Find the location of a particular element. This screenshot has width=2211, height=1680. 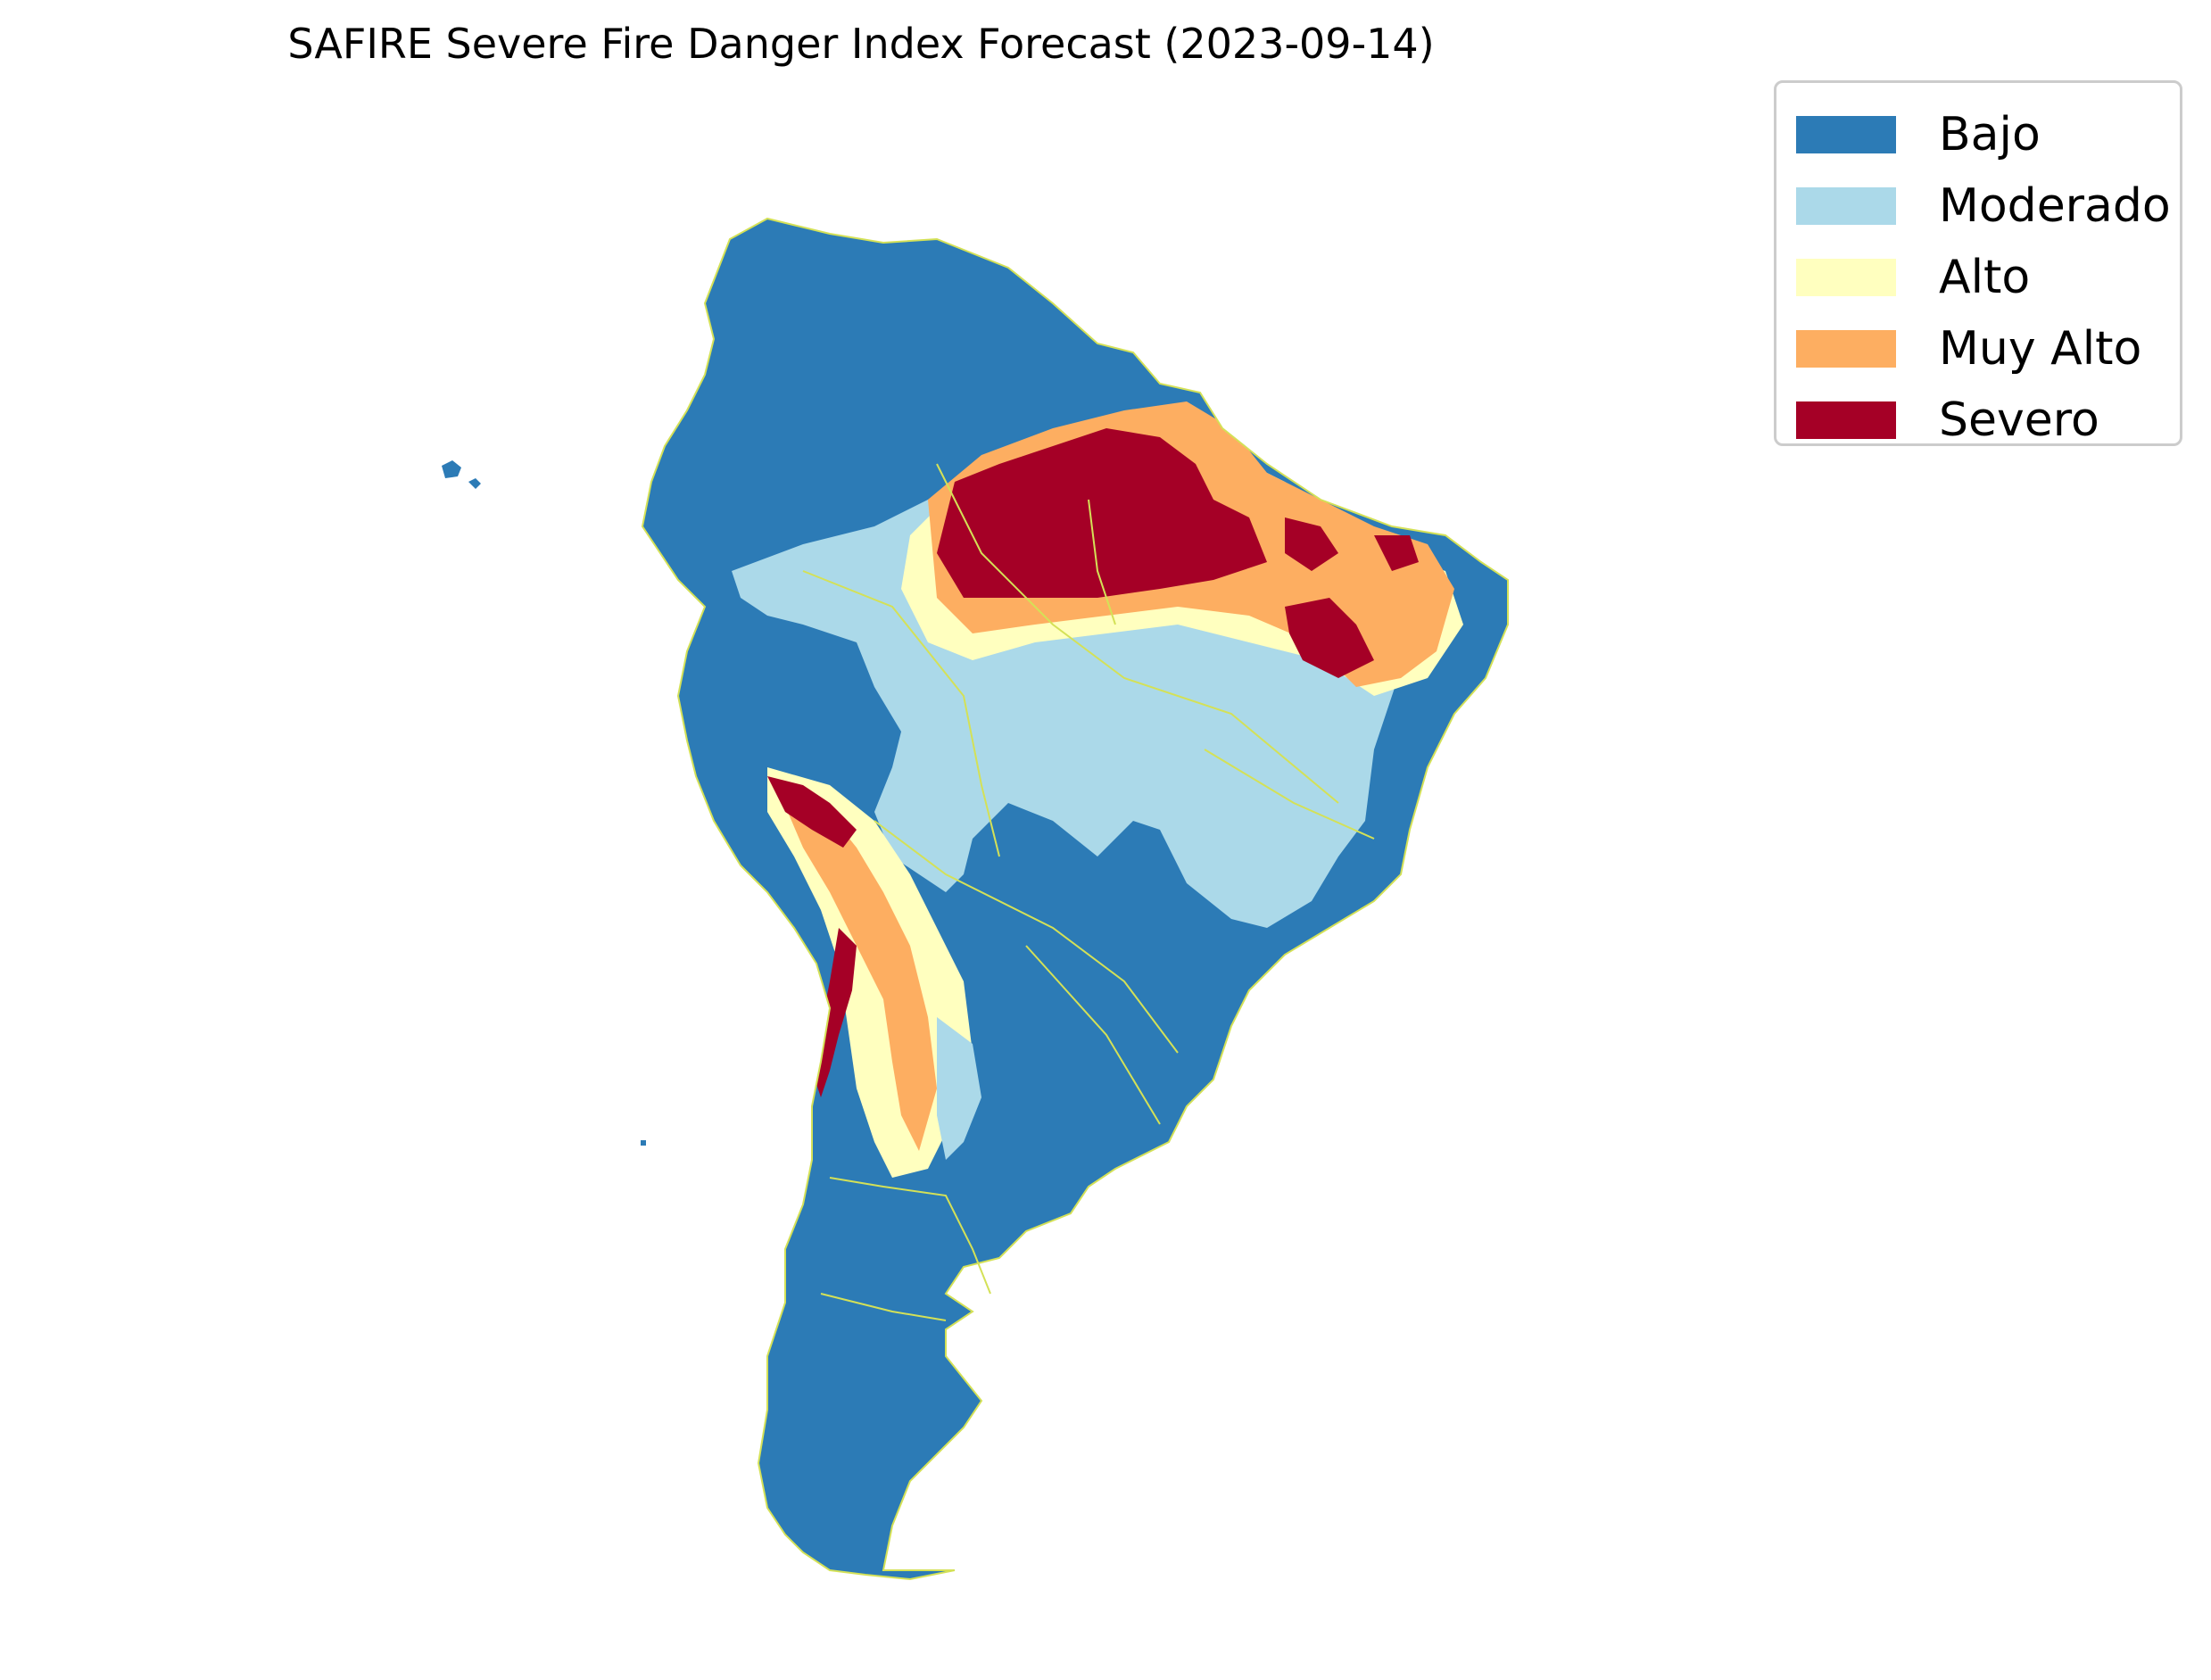

galapagos-islands is located at coordinates (461, 474).